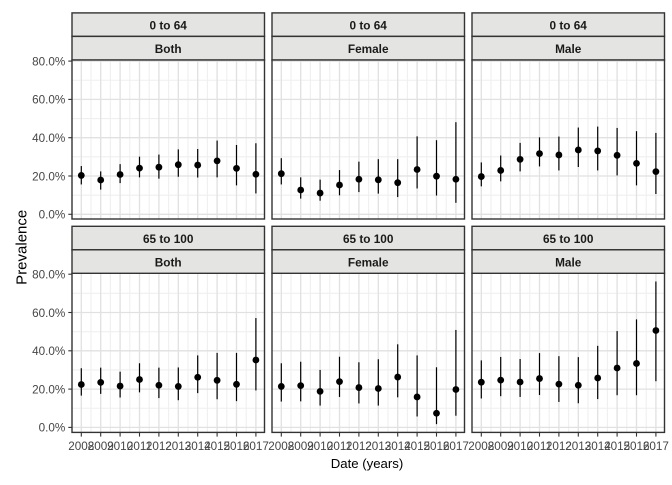 This screenshot has height=485, width=672. What do you see at coordinates (22, 247) in the screenshot?
I see `svg-text: Prevalence` at bounding box center [22, 247].